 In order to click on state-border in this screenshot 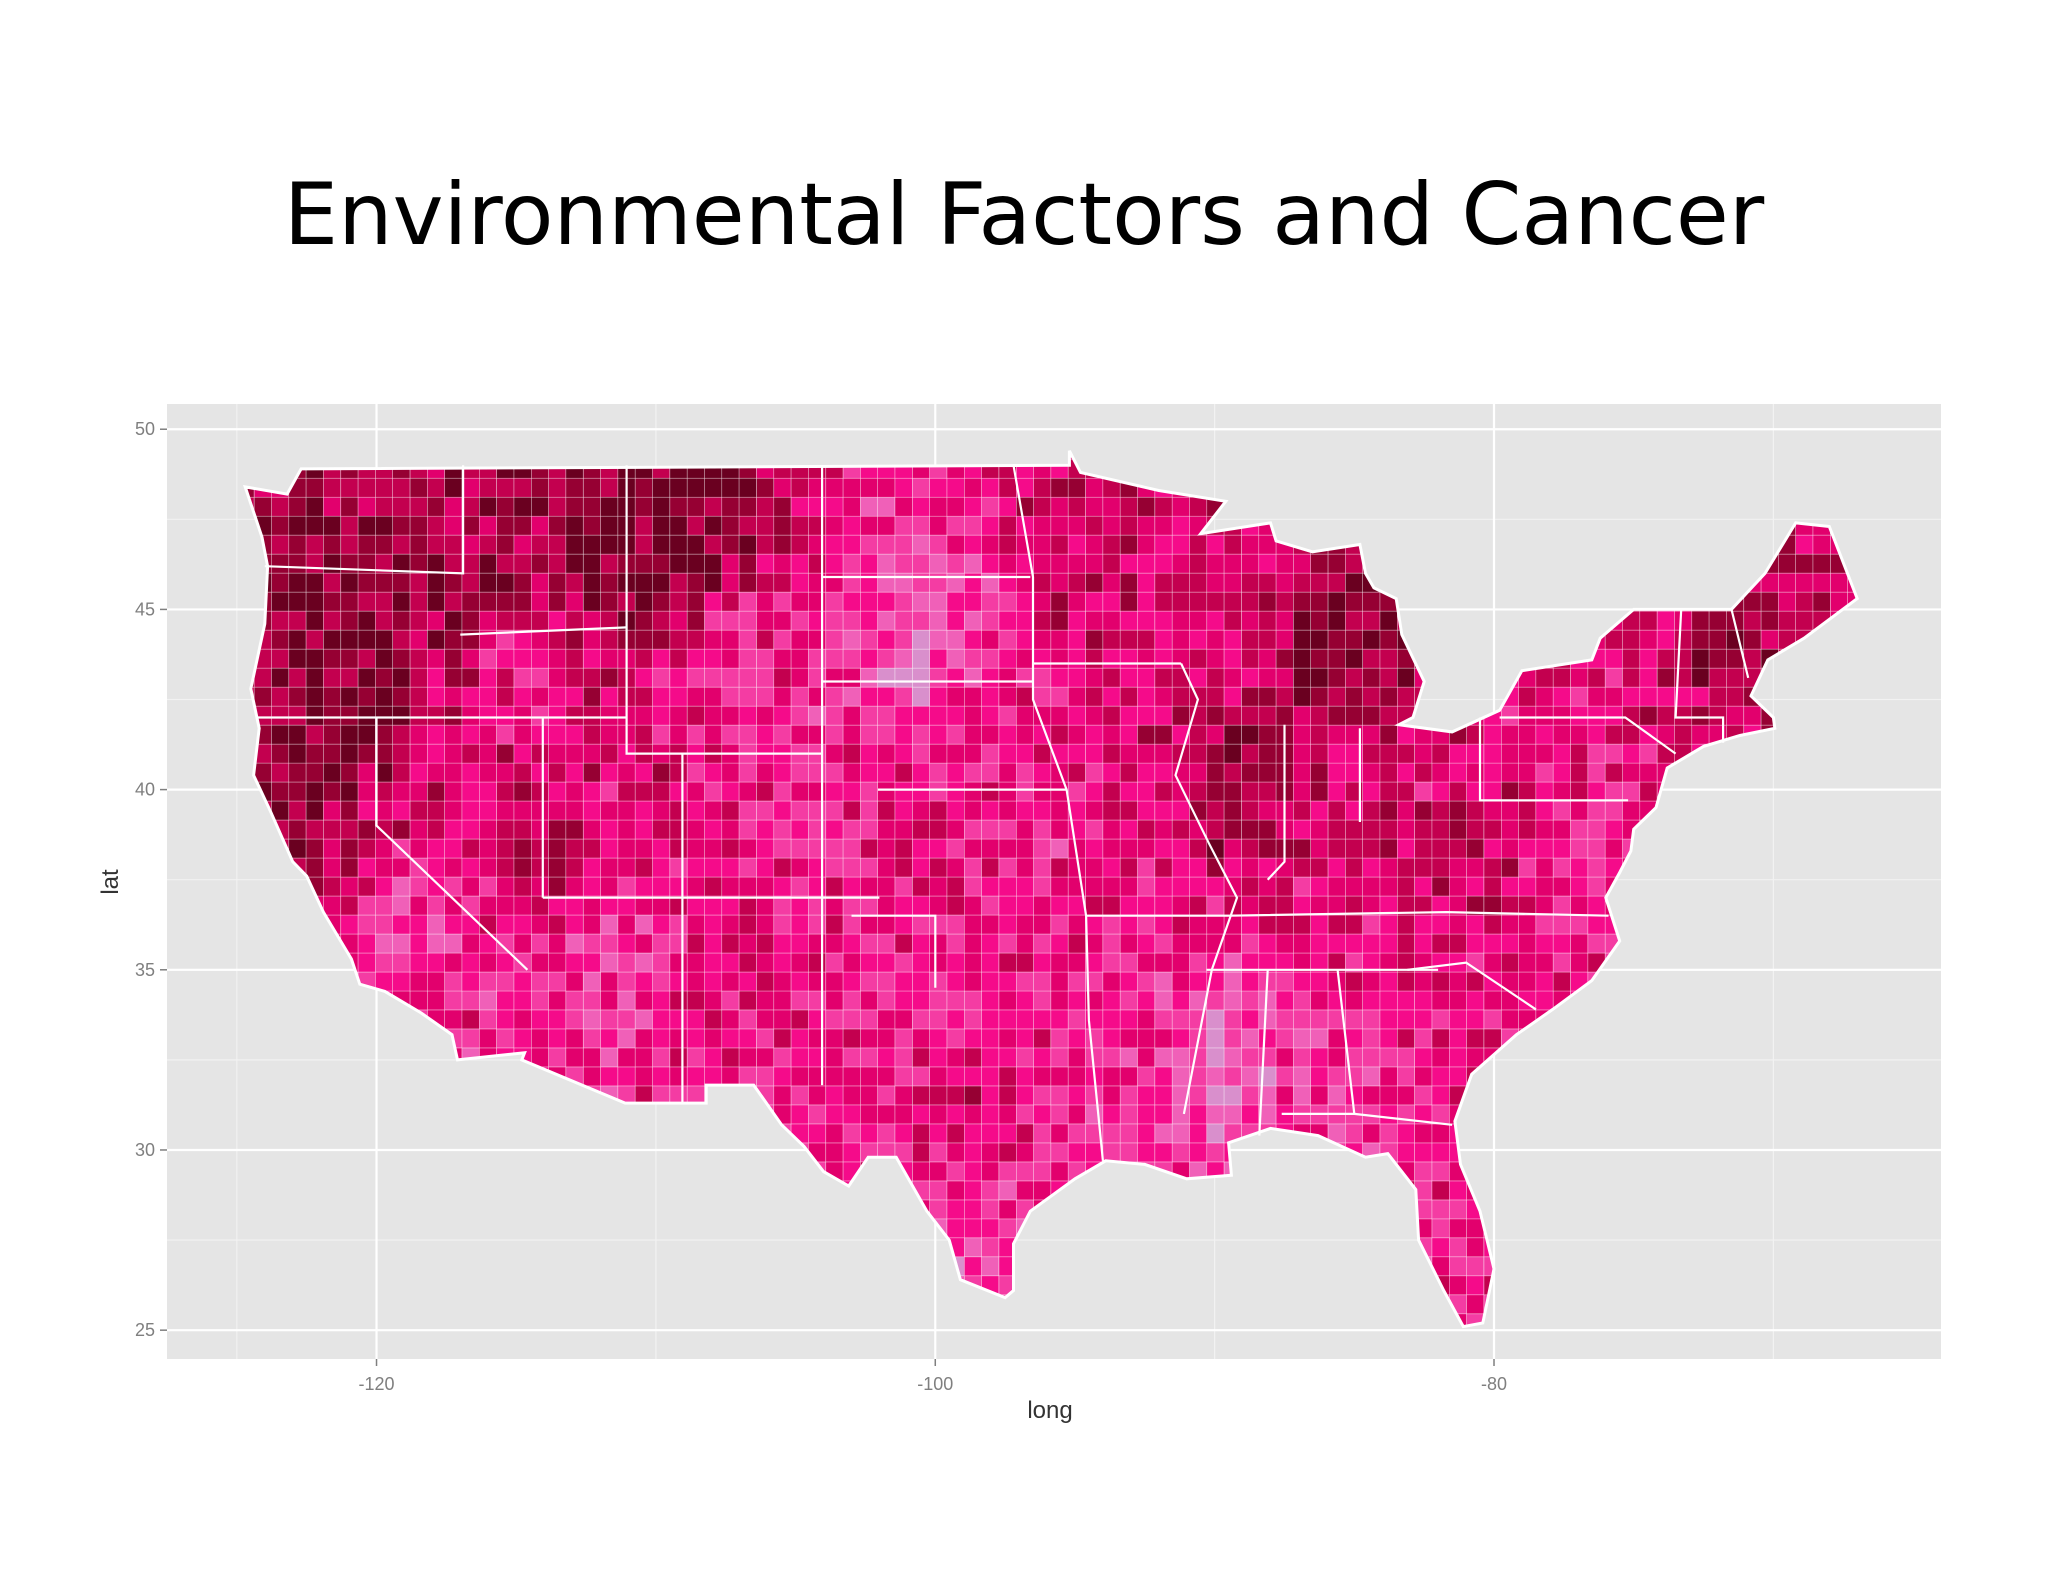, I will do `click(1553, 759)`.